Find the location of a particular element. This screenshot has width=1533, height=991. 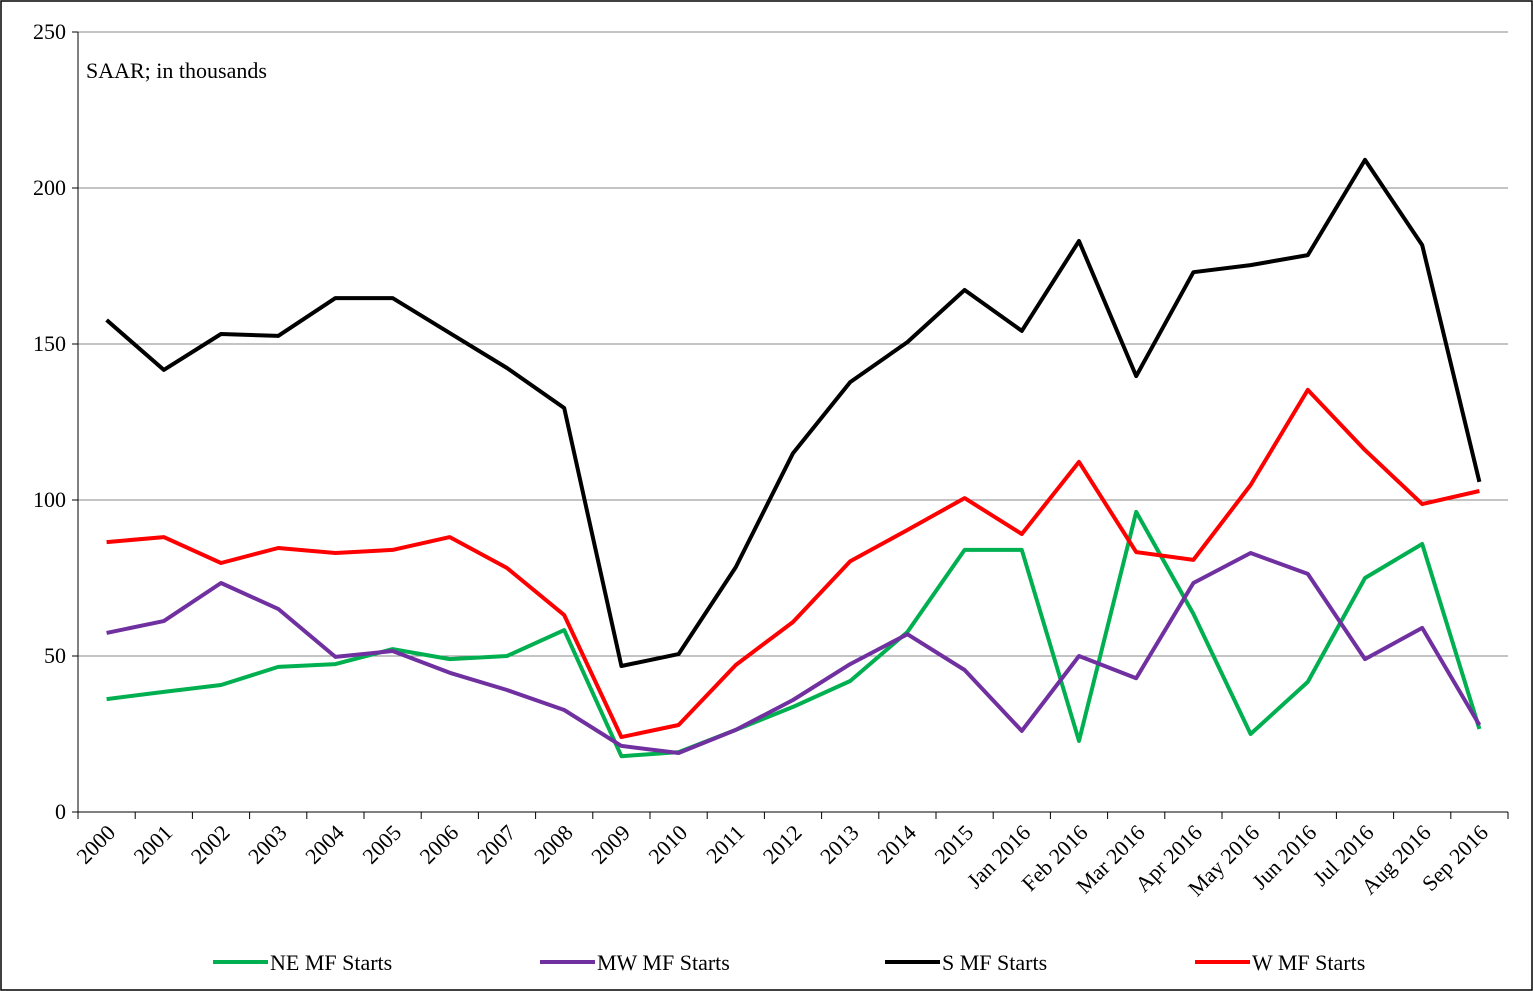

y-tick-label: 0 is located at coordinates (60, 811).